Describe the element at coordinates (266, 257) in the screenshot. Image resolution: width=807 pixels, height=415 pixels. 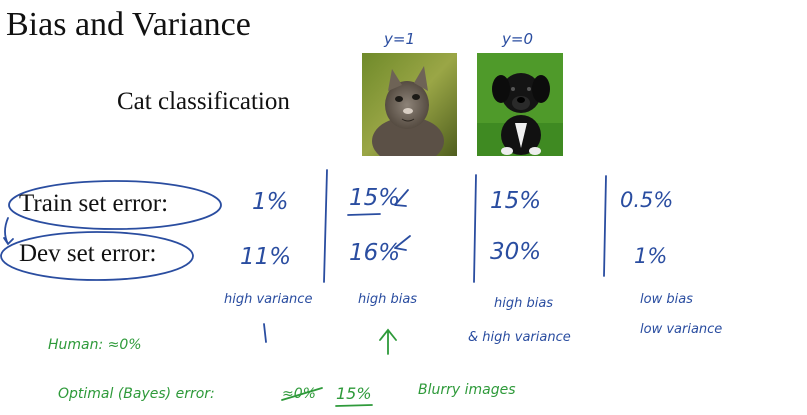
I see `col1-dev: 11%` at that location.